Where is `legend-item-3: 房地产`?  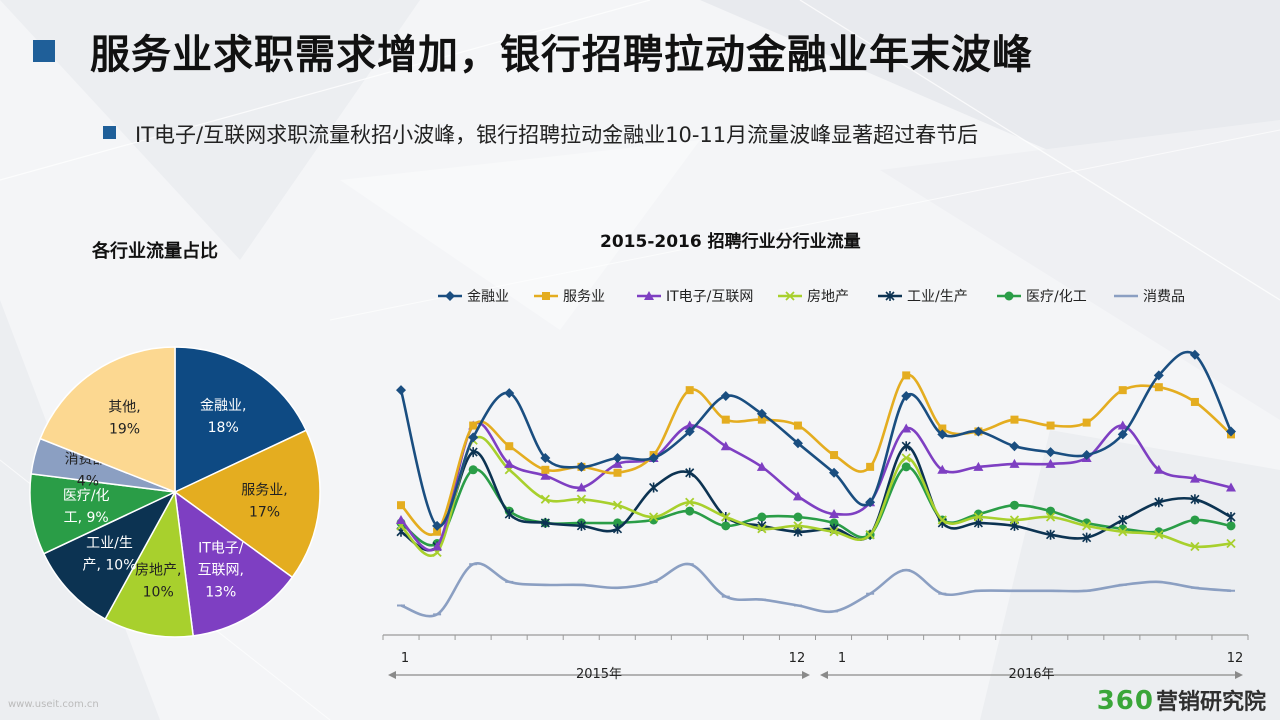
legend-item-3: 房地产 is located at coordinates (813, 297).